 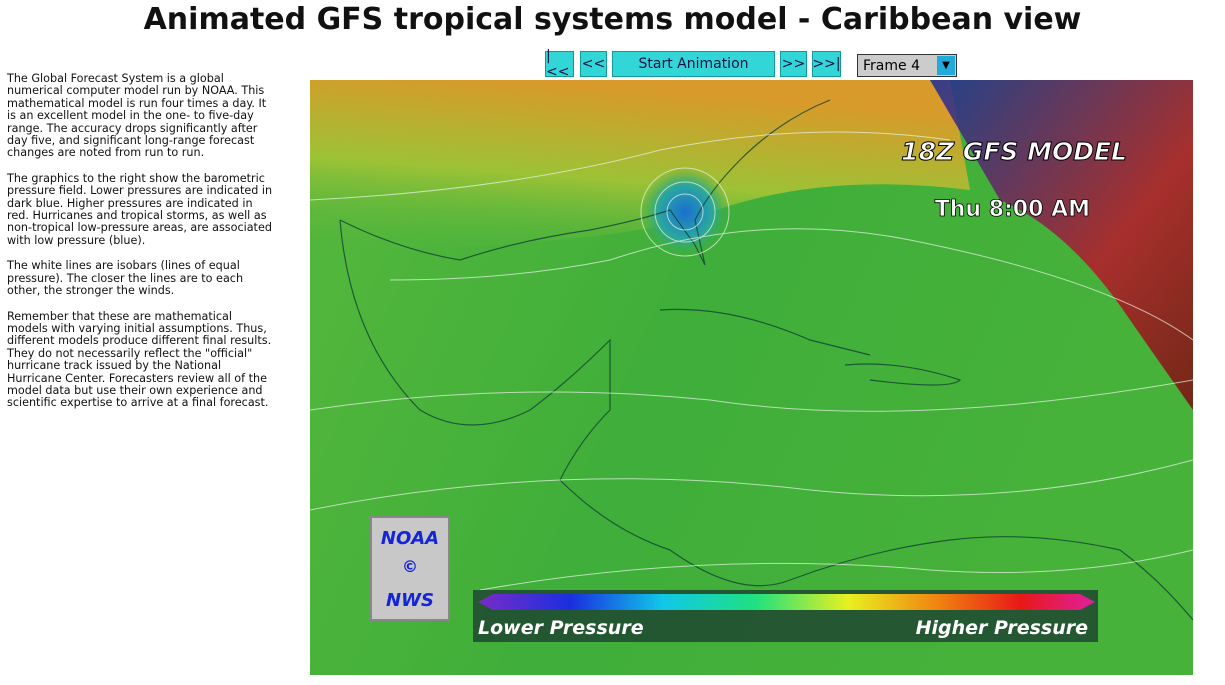 I want to click on legend-high-label: Higher Pressure, so click(x=1002, y=628).